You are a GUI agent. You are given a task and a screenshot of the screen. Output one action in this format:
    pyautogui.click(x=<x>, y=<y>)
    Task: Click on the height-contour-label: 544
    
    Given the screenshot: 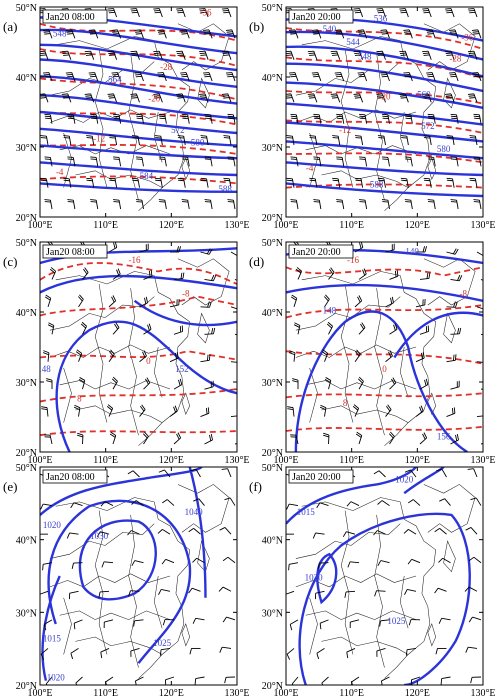 What is the action you would take?
    pyautogui.click(x=353, y=42)
    